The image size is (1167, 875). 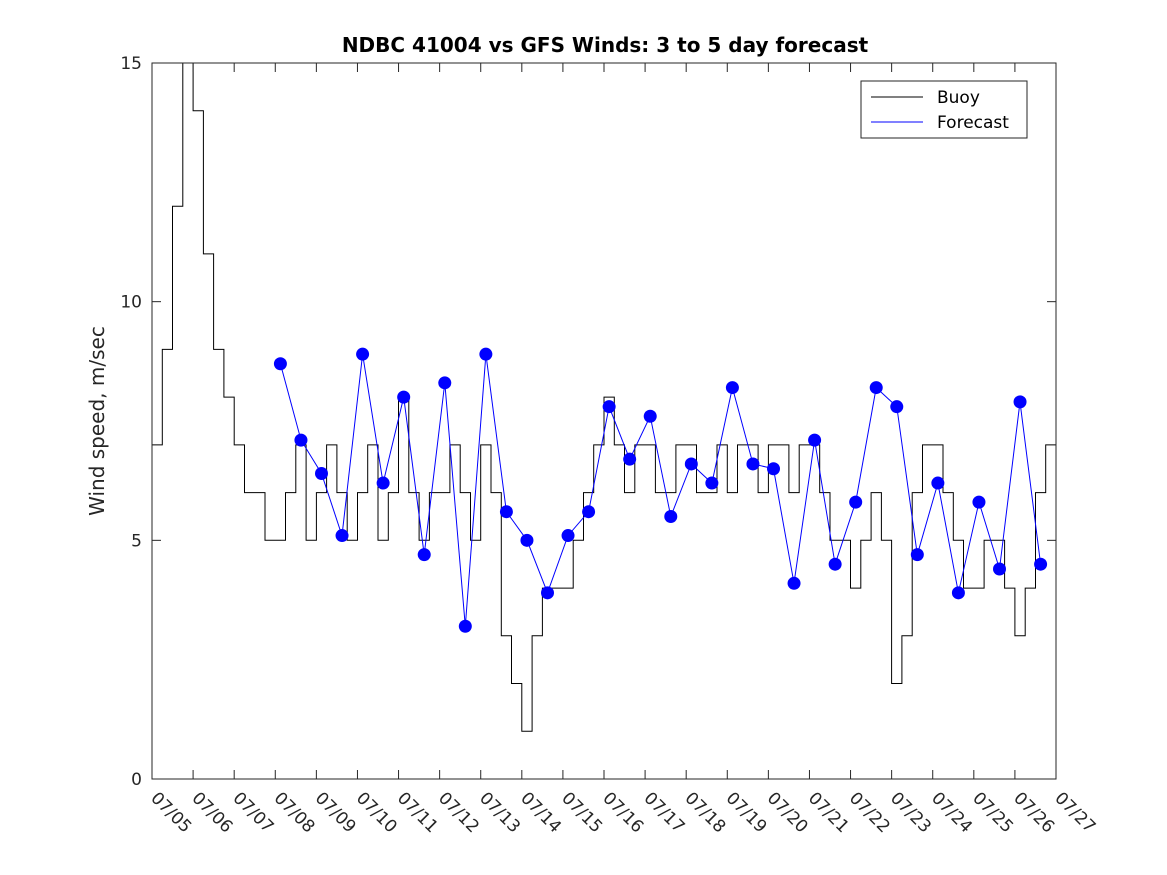 What do you see at coordinates (97, 421) in the screenshot?
I see `y-axis-label: Wind speed, m/sec` at bounding box center [97, 421].